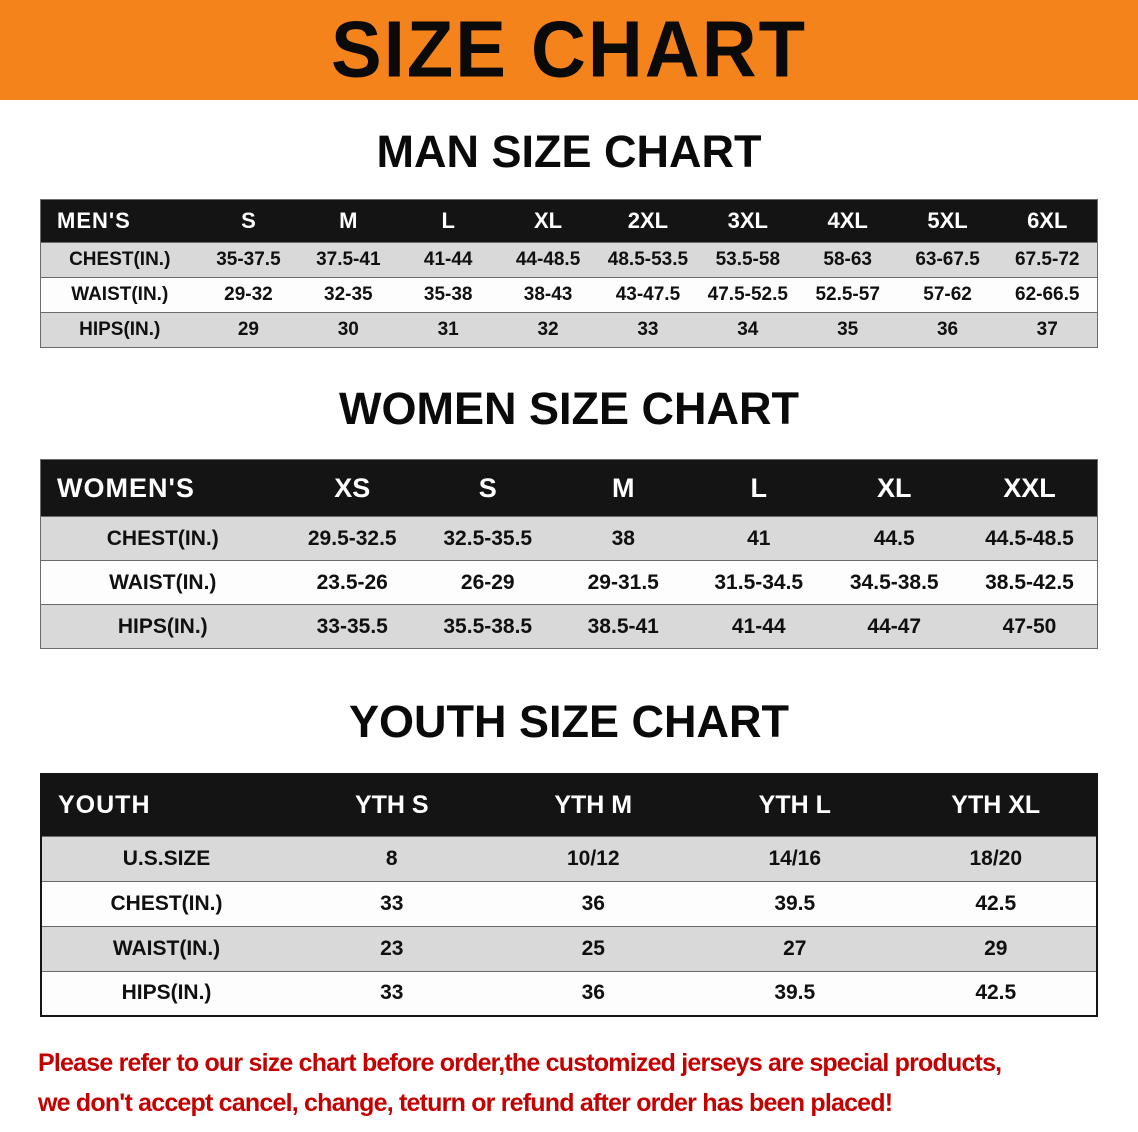 The image size is (1138, 1132). I want to click on size-column-header: 6XL, so click(1047, 221).